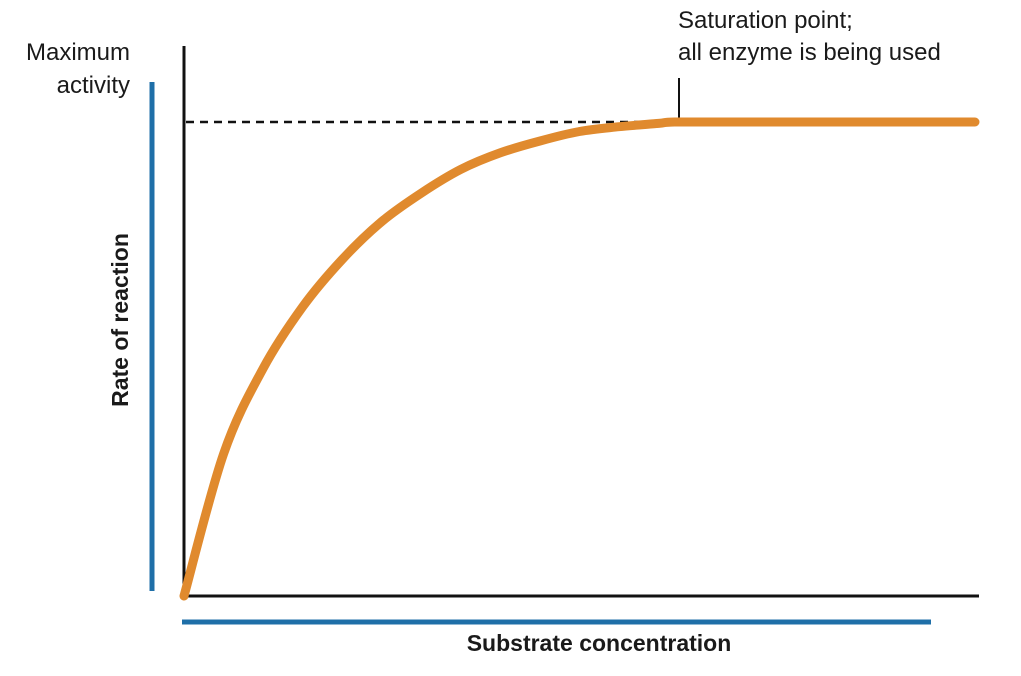 This screenshot has width=1021, height=676. Describe the element at coordinates (599, 643) in the screenshot. I see `x-axis-title: Substrate concentration` at that location.